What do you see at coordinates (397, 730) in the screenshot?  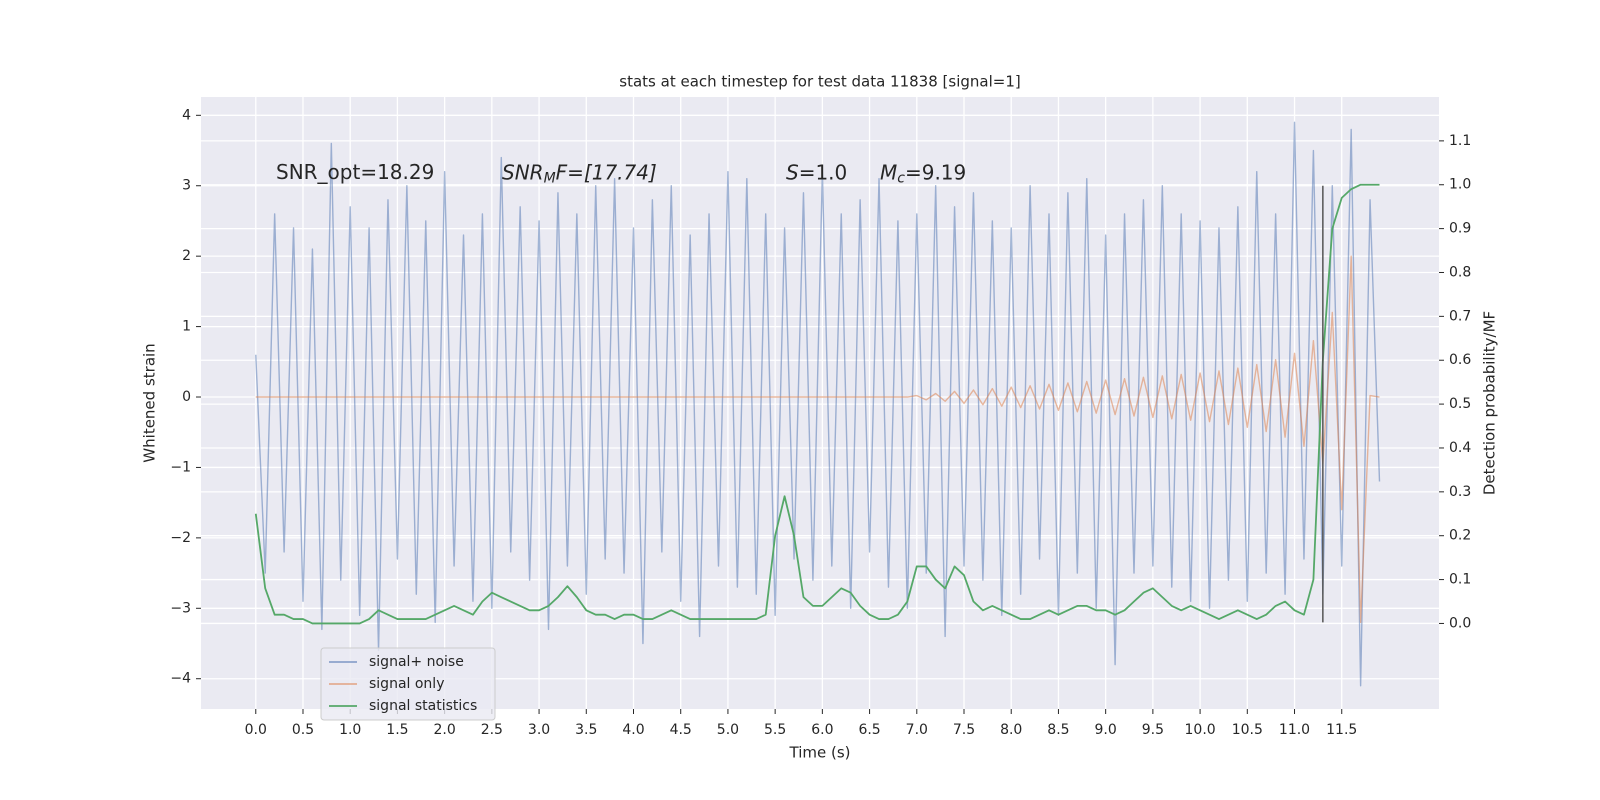 I see `x-tick-label: 1.5` at bounding box center [397, 730].